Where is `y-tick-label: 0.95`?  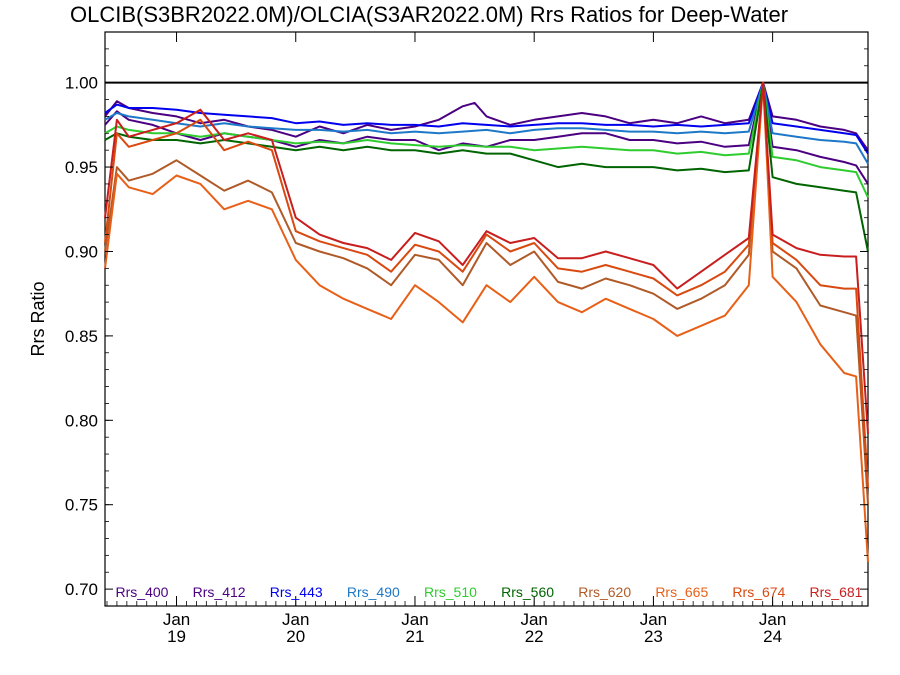
y-tick-label: 0.95 is located at coordinates (81, 167).